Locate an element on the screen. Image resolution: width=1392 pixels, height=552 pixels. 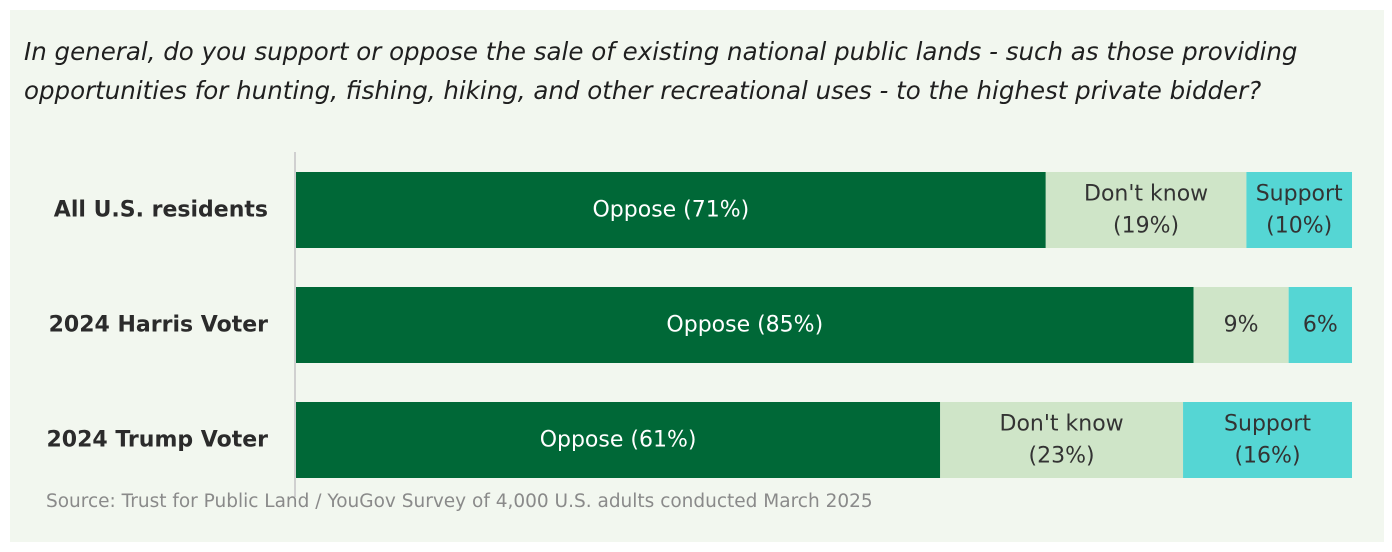
data-label-don-t-know: Don't know (23%) is located at coordinates (1062, 440).